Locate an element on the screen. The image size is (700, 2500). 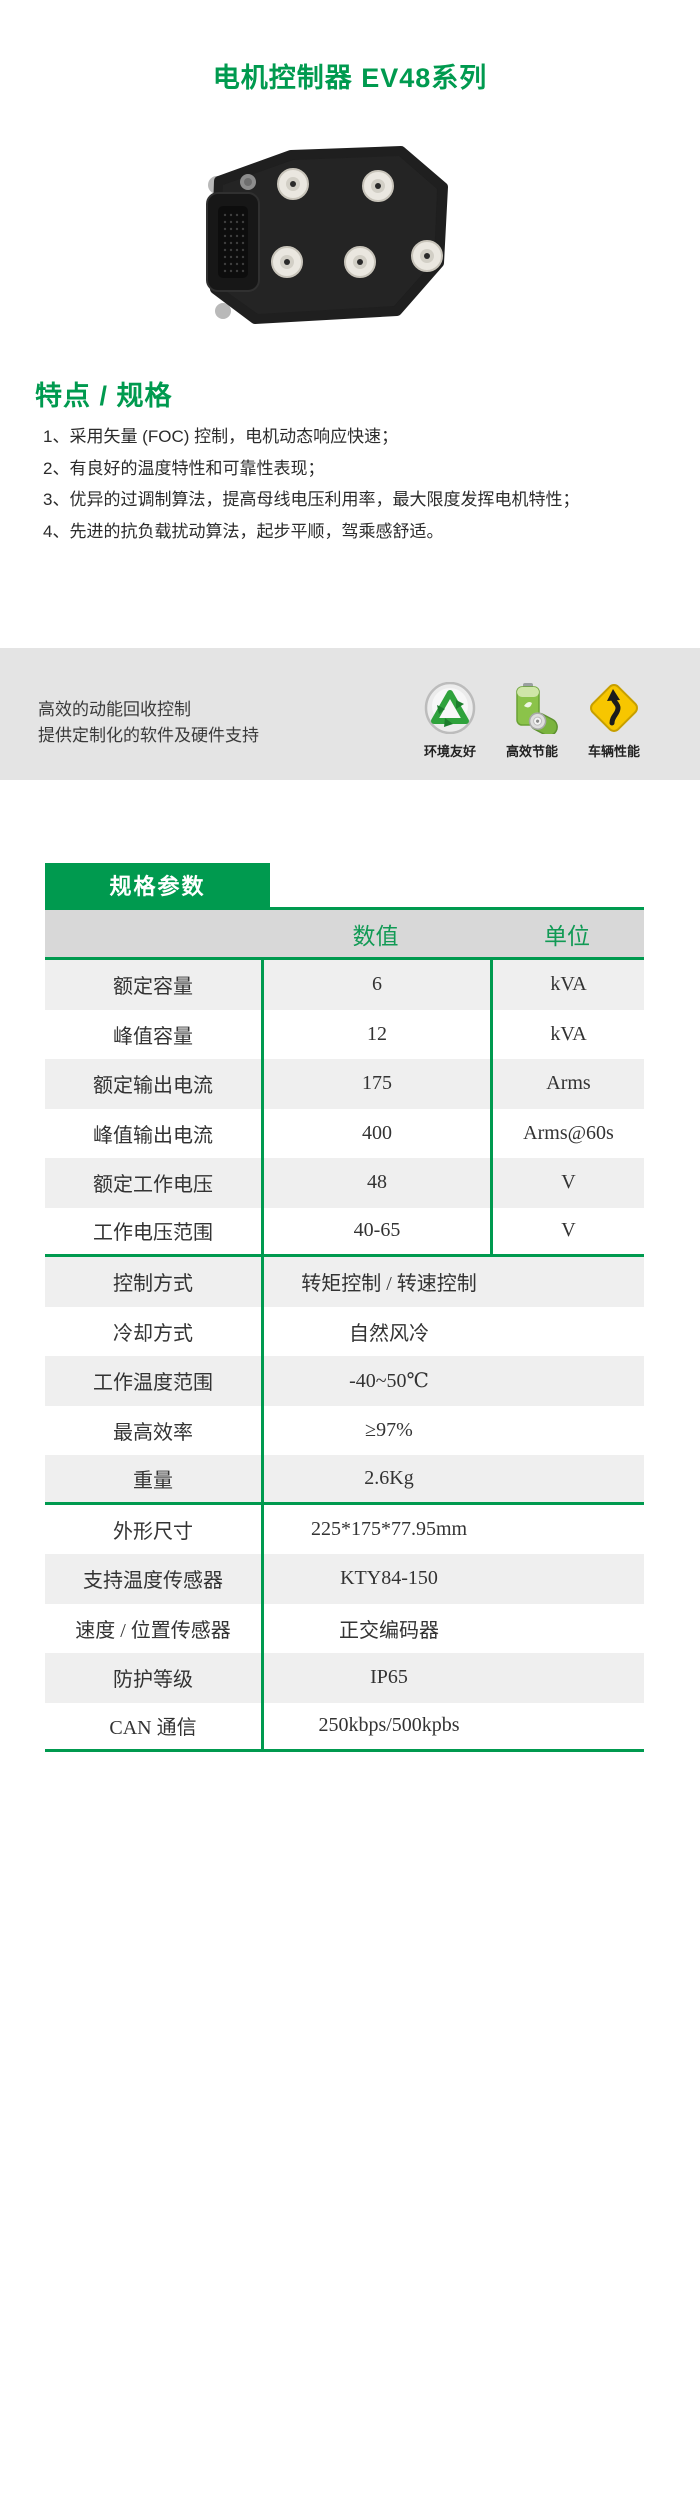
row-label: 工作温度范围 is located at coordinates (153, 1383).